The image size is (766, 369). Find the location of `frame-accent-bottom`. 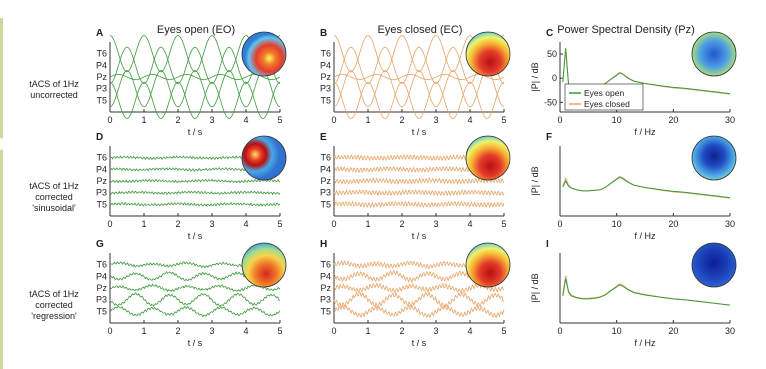

frame-accent-bottom is located at coordinates (1, 259).